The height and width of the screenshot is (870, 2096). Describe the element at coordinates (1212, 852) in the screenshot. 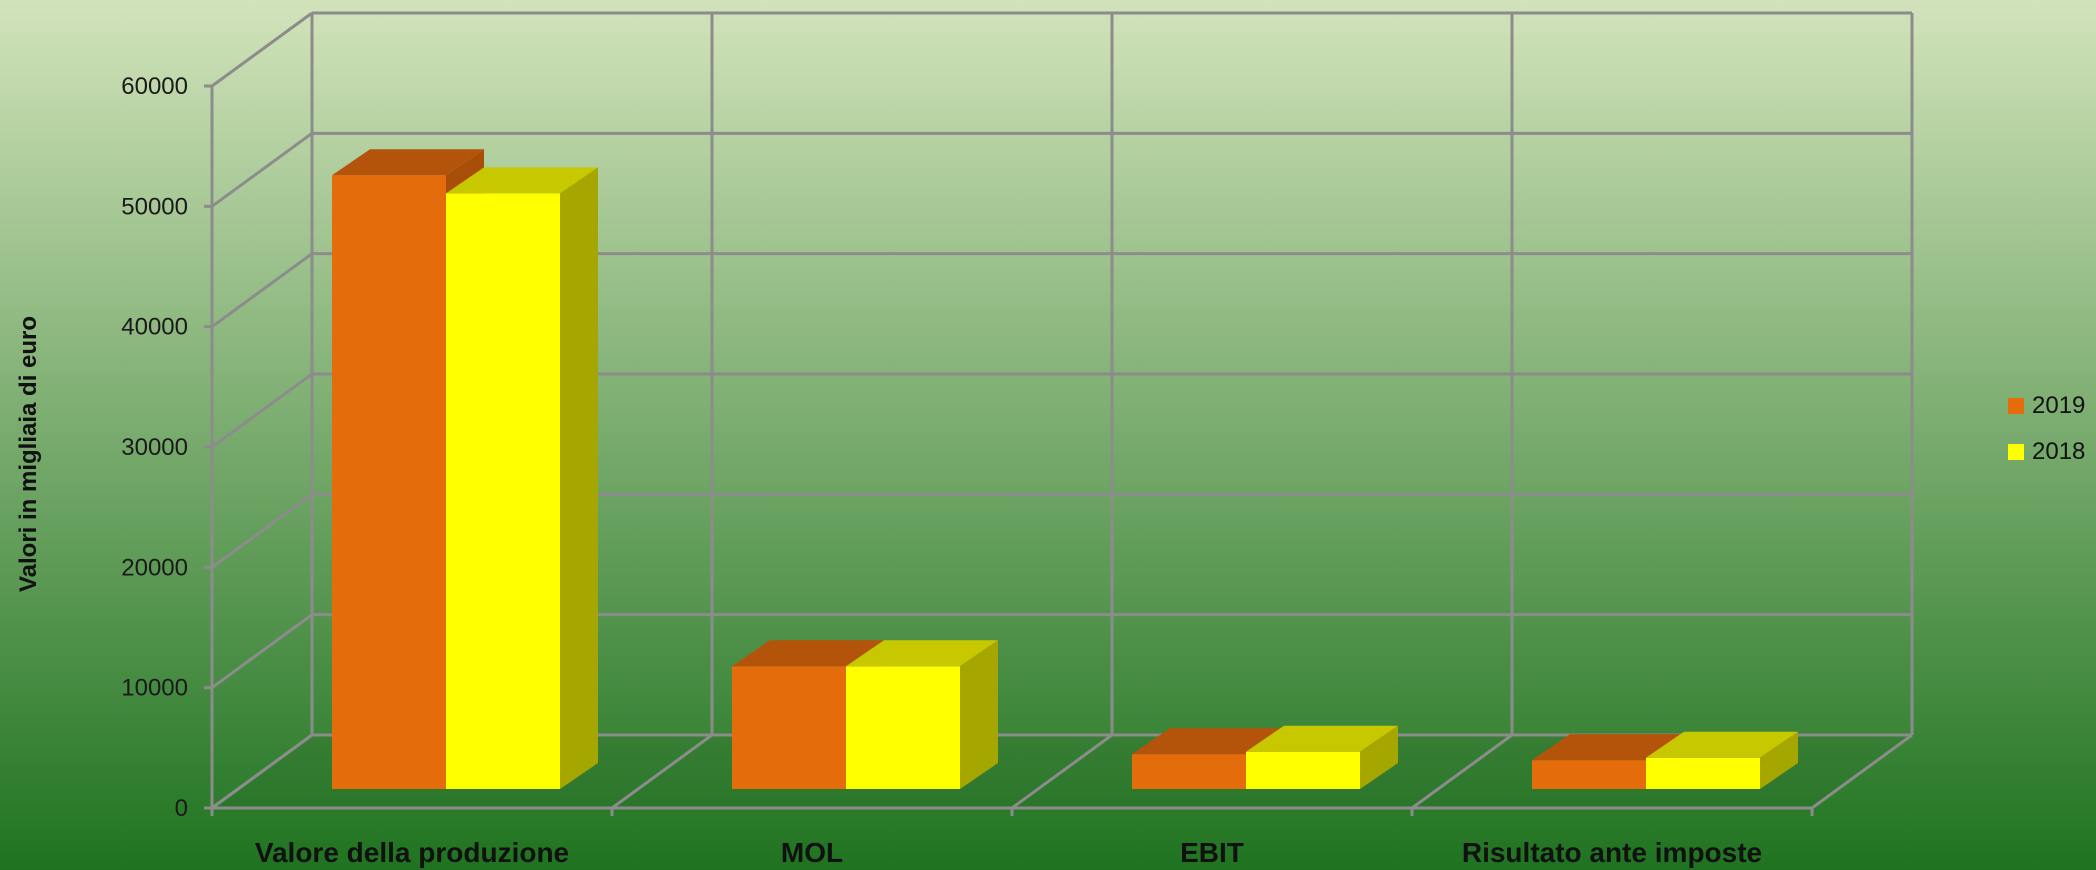

I see `x-category-label: EBIT` at that location.